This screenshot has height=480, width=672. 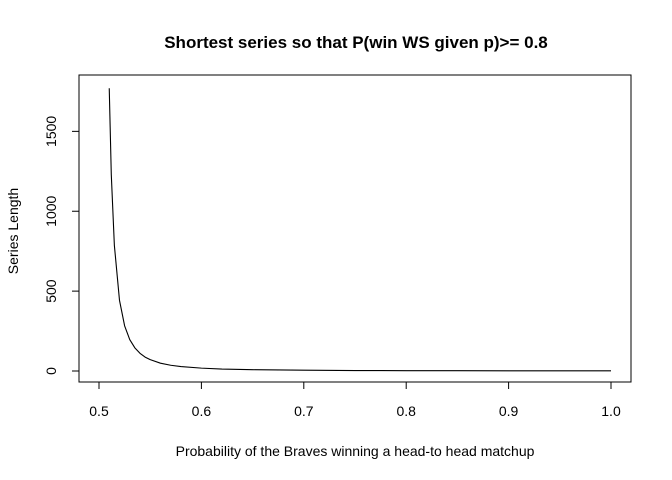 I want to click on x-tick-label: 0.7, so click(x=304, y=411).